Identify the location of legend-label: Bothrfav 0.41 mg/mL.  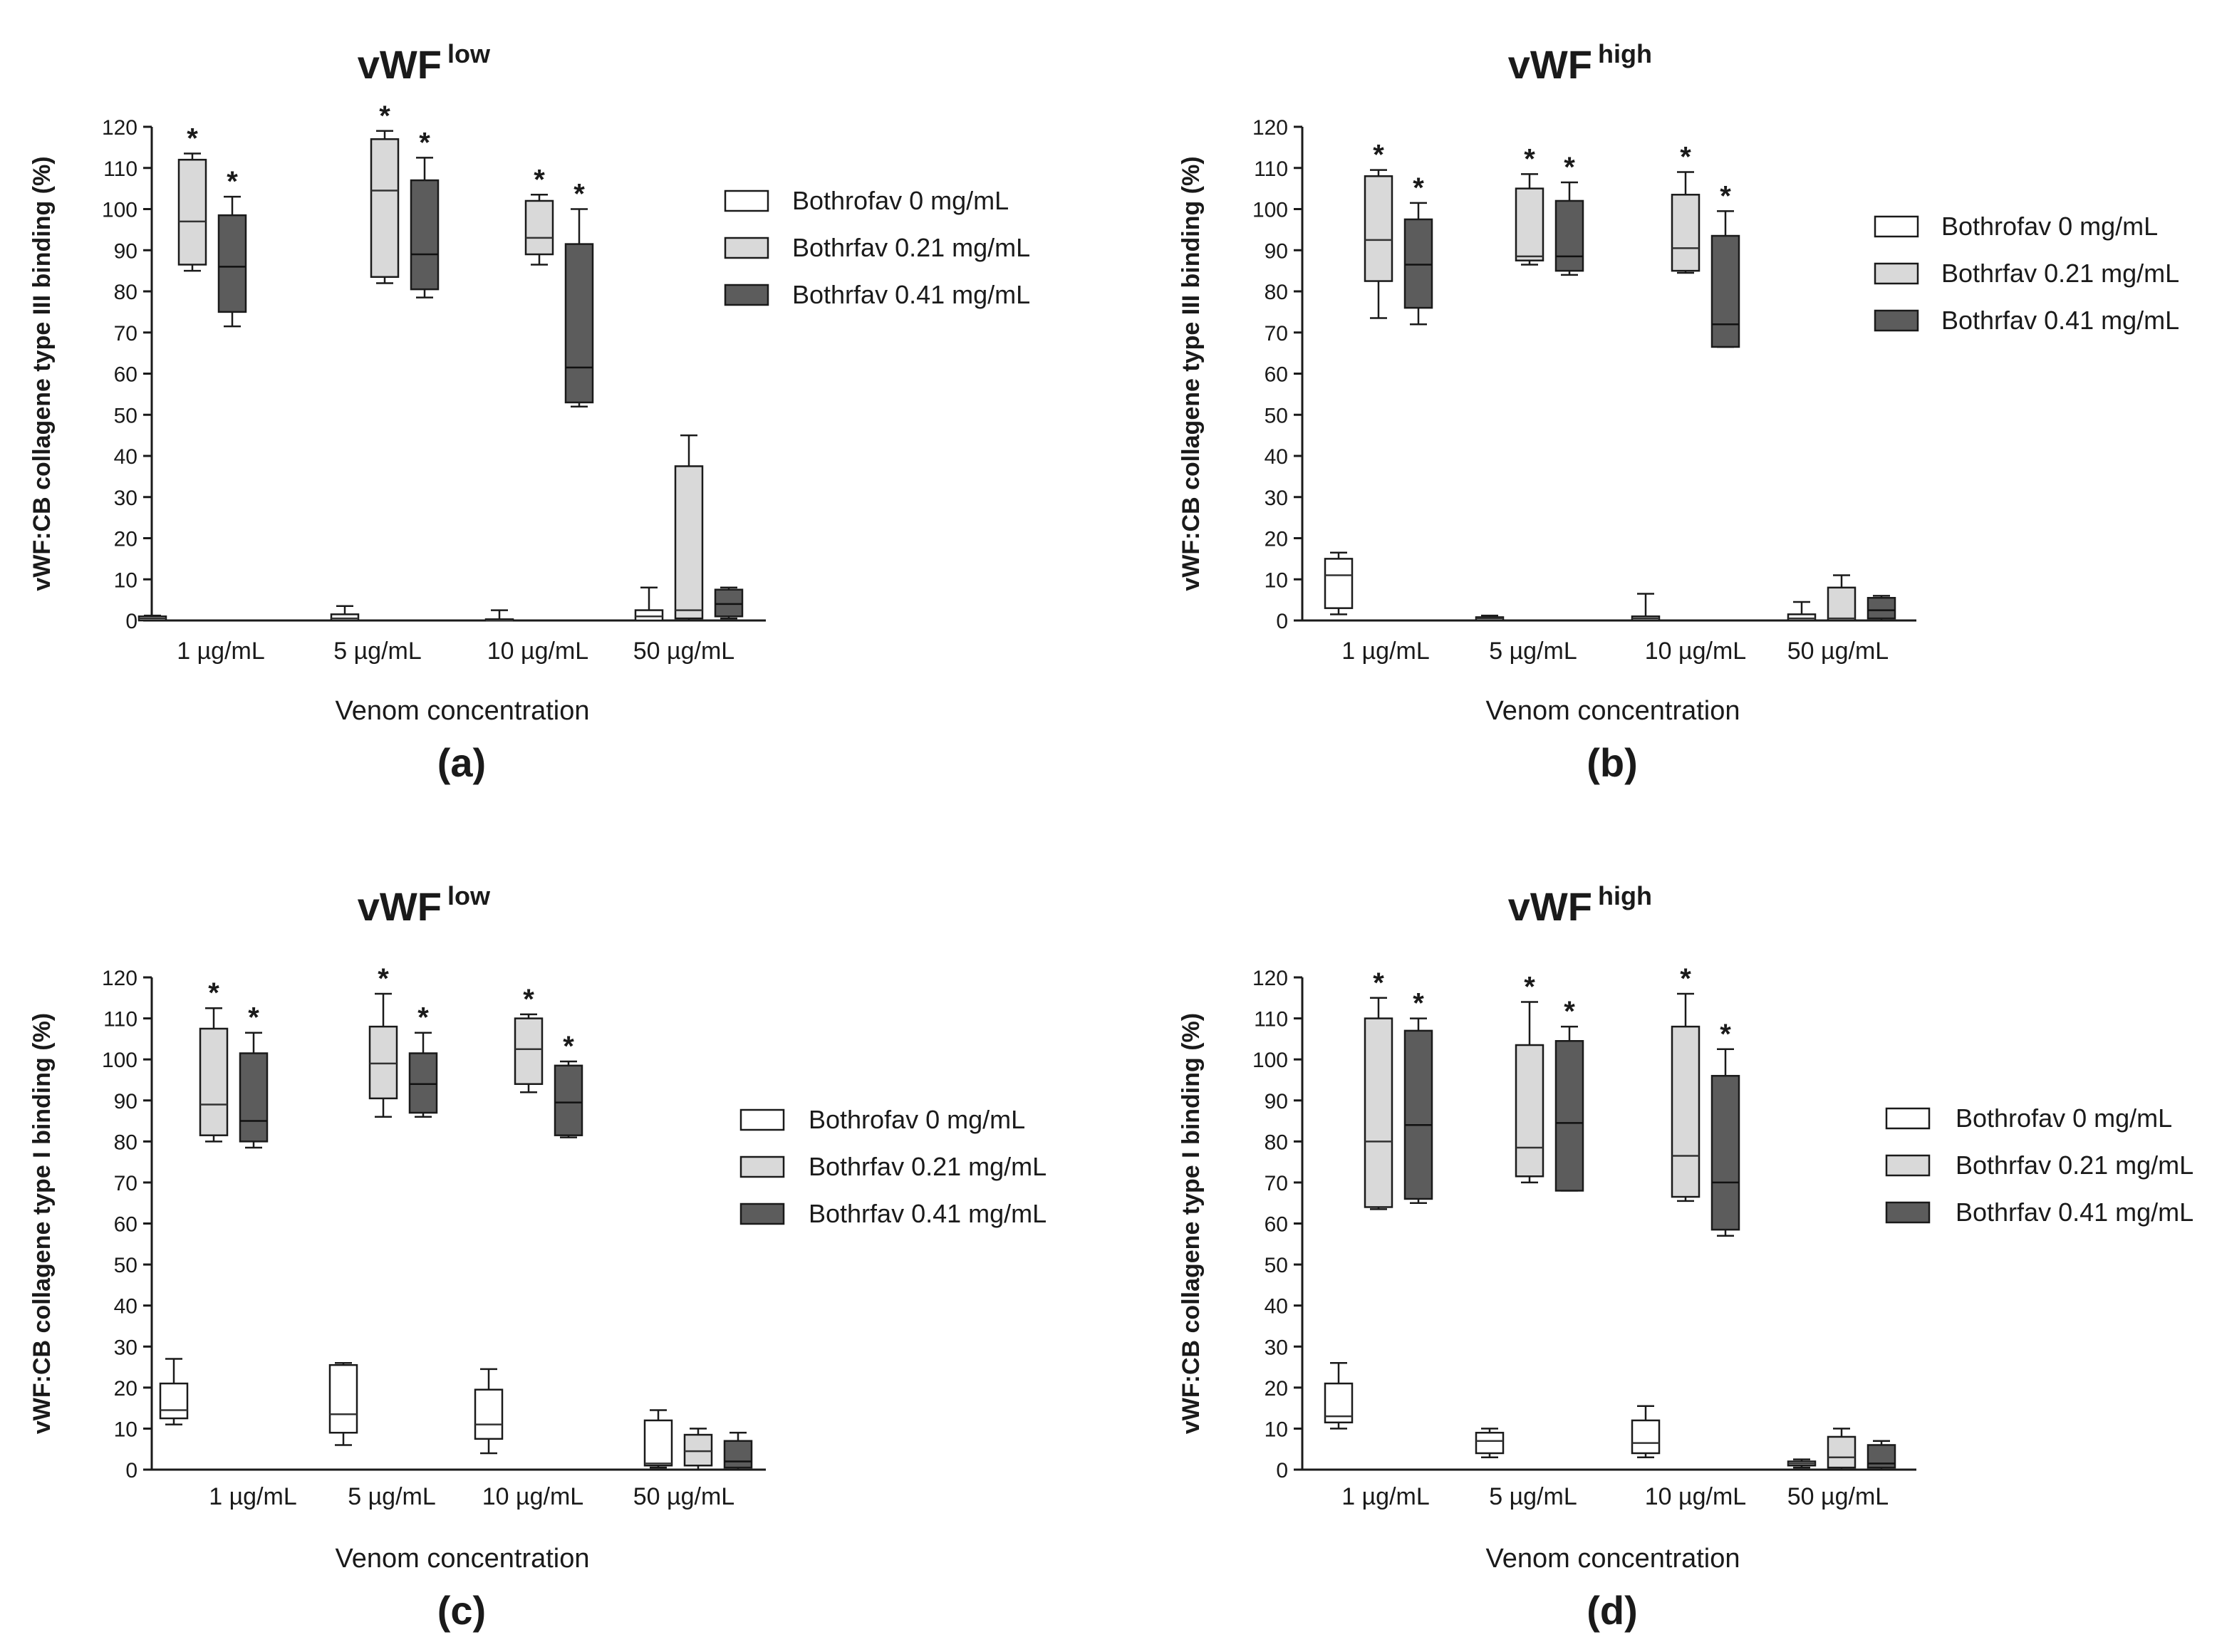
(928, 1213).